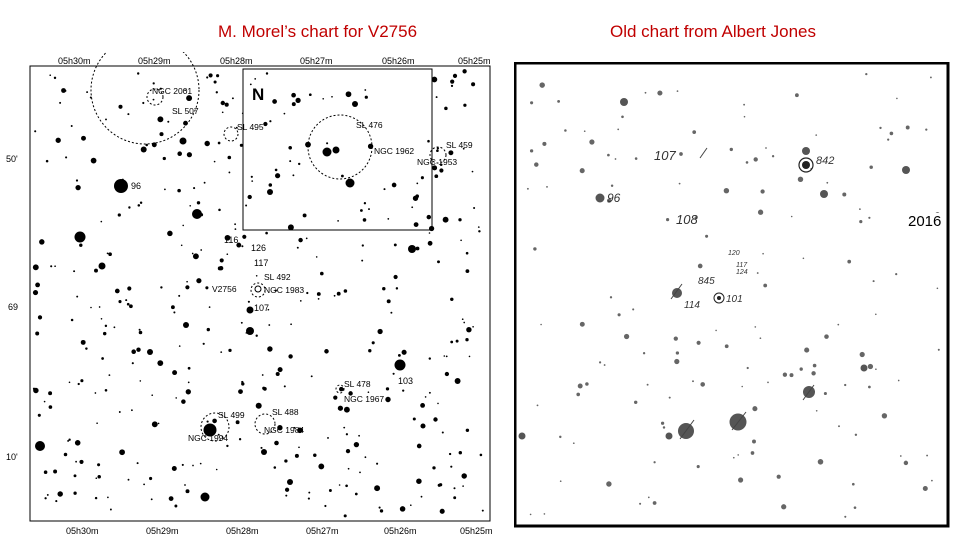  What do you see at coordinates (742, 265) in the screenshot?
I see `handwritten-label: 117` at bounding box center [742, 265].